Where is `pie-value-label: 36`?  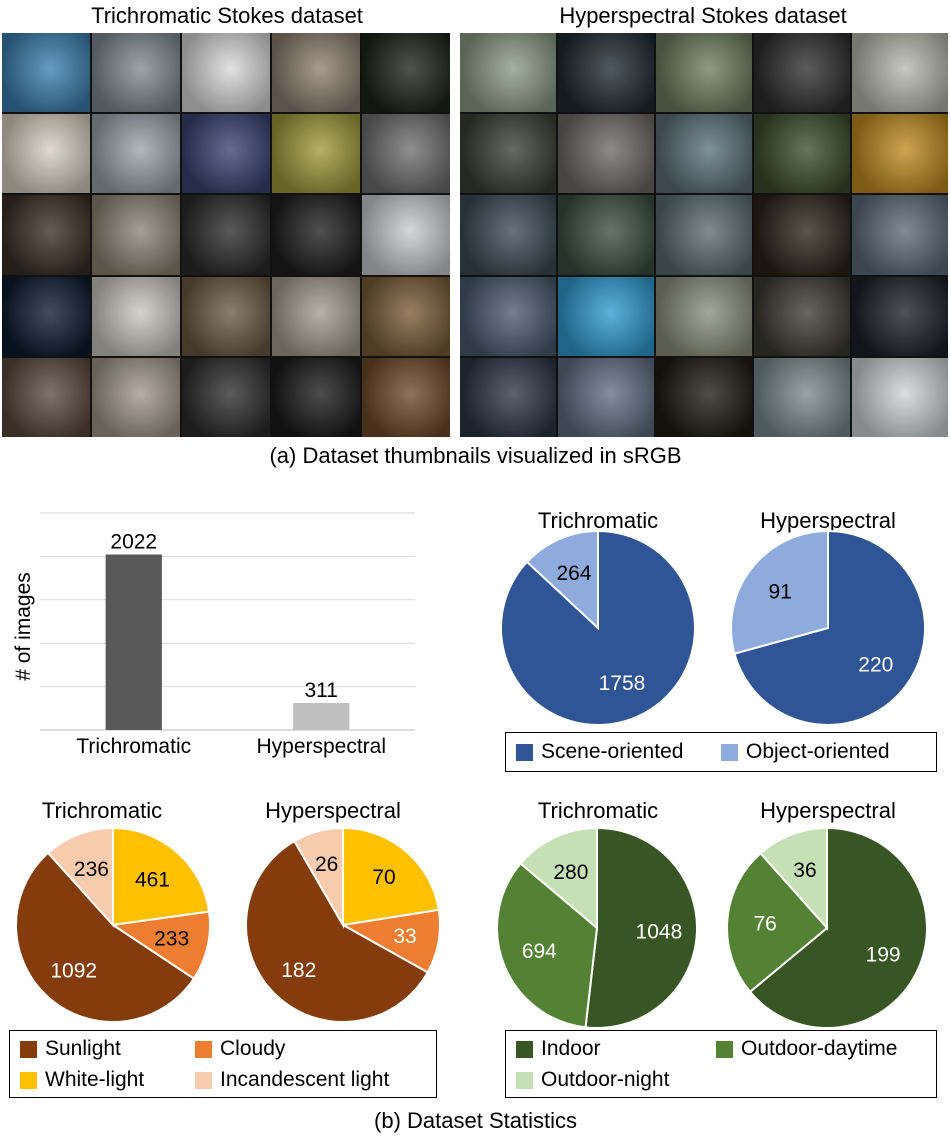 pie-value-label: 36 is located at coordinates (804, 870).